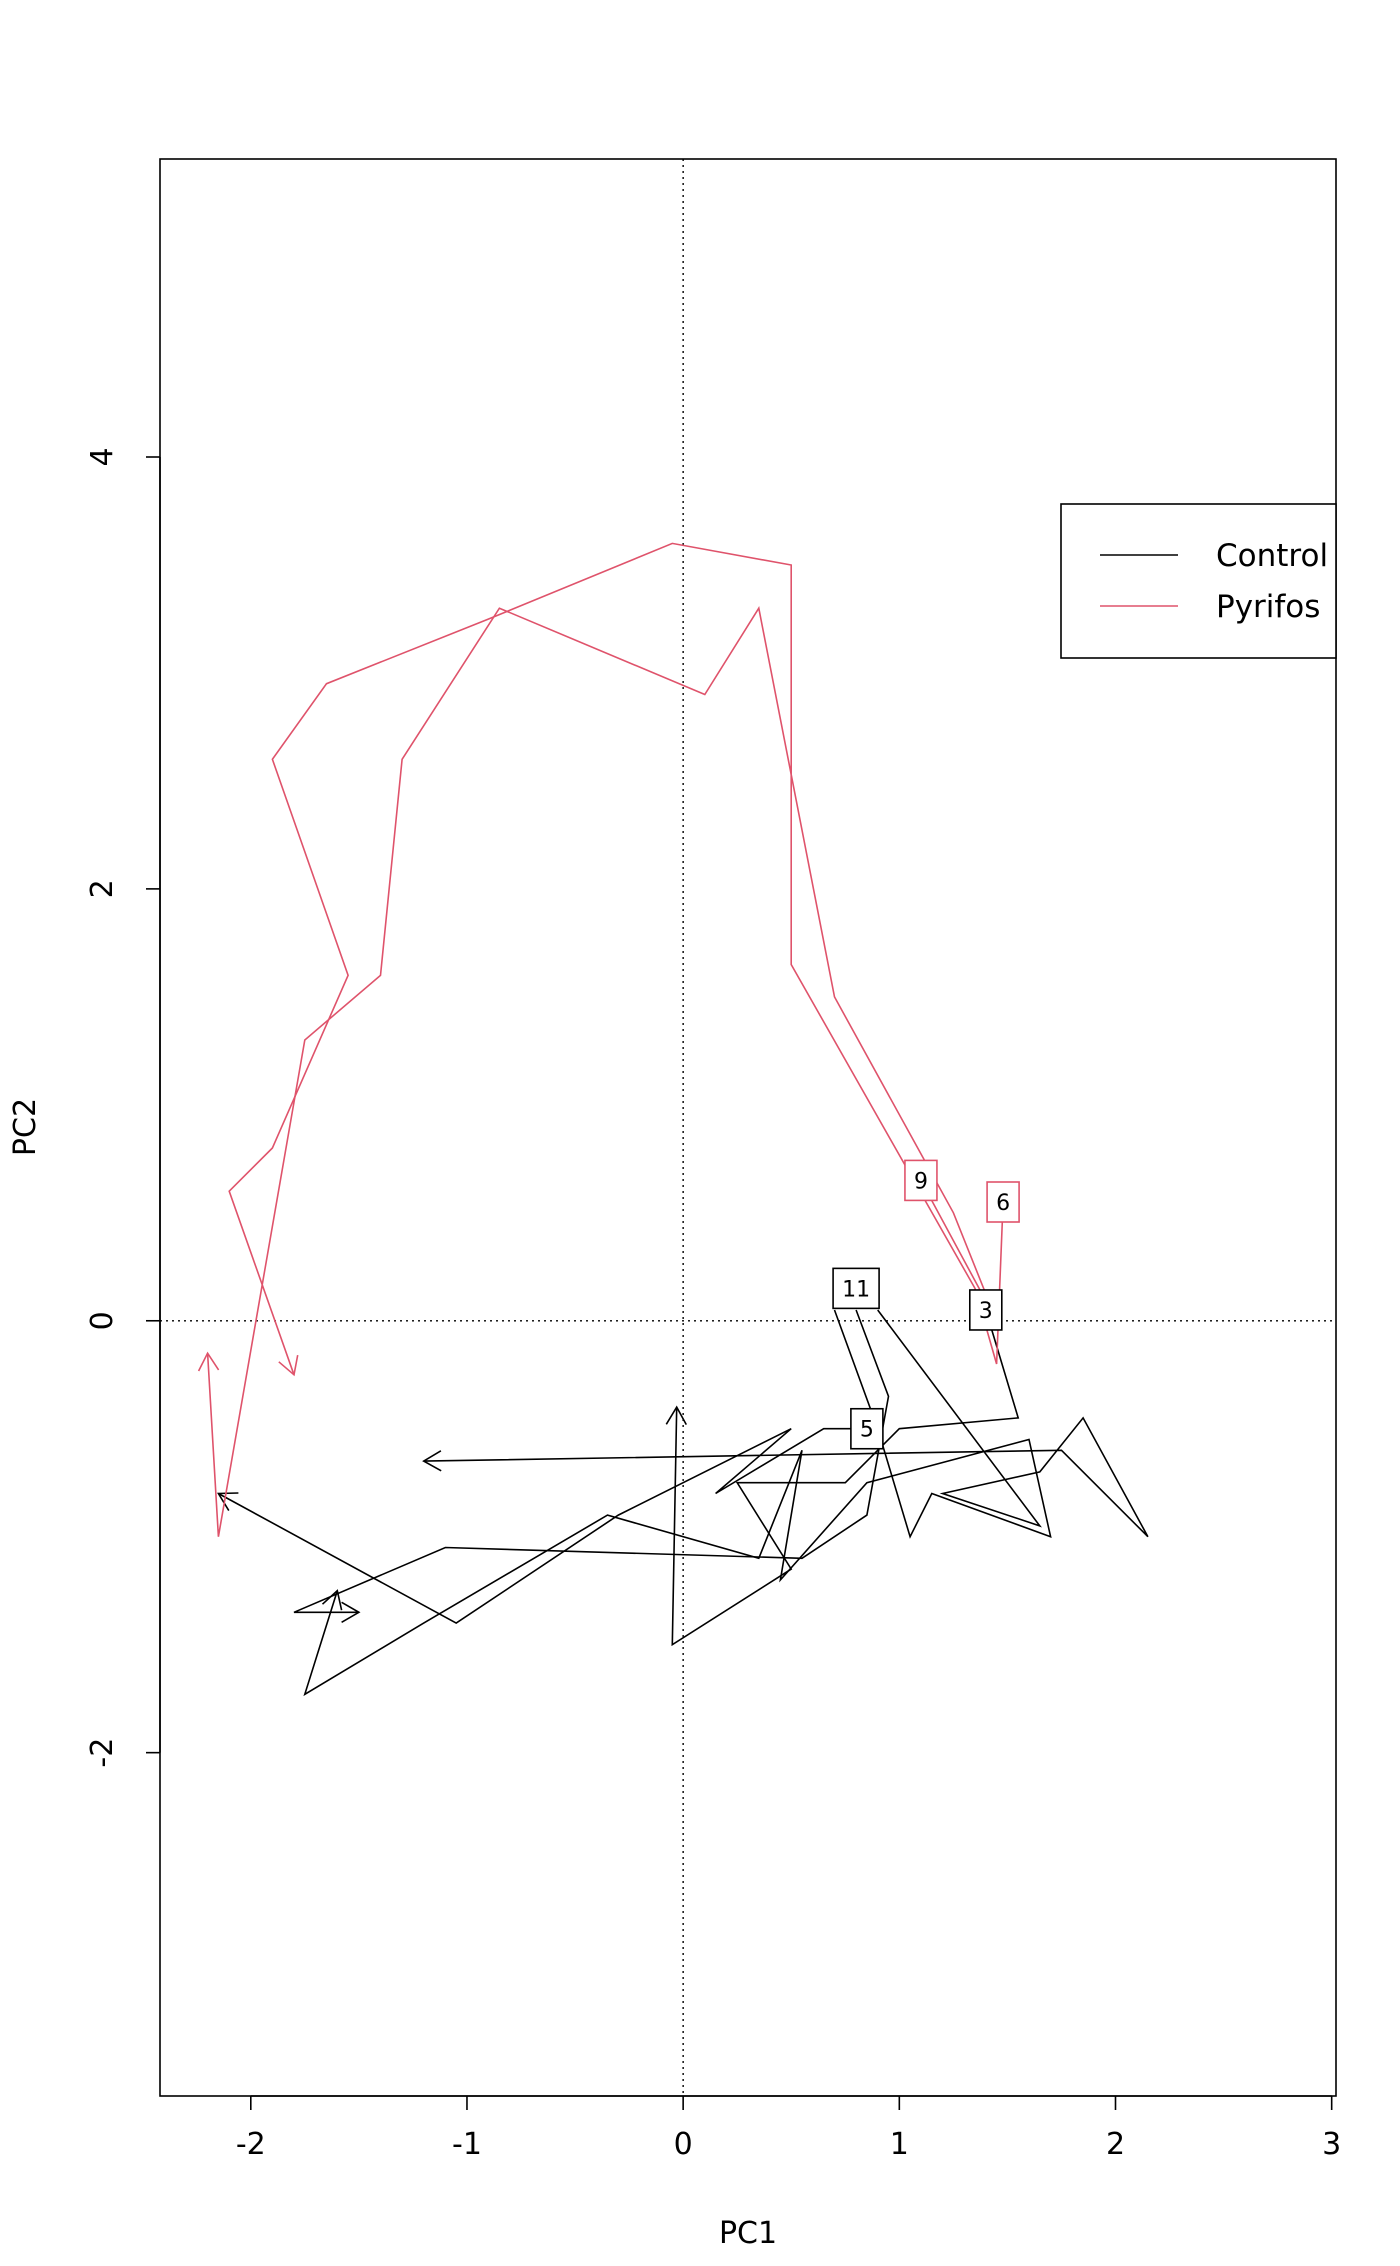  Describe the element at coordinates (1115, 2144) in the screenshot. I see `x-tick-label: 2` at that location.